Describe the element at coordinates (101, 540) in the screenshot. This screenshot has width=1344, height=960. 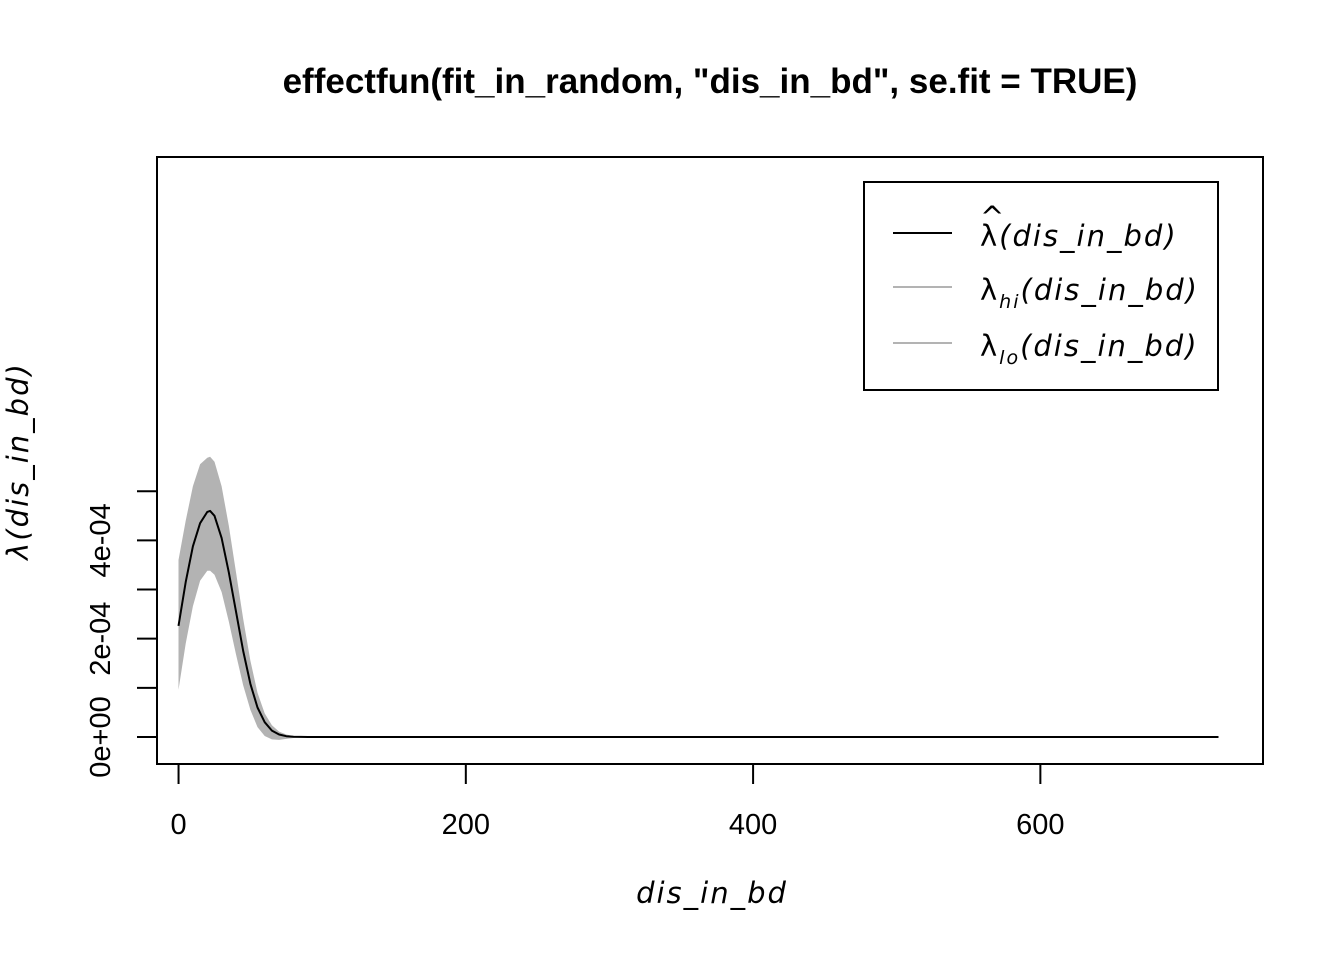
I see `y-tick-label: 4e-04` at that location.